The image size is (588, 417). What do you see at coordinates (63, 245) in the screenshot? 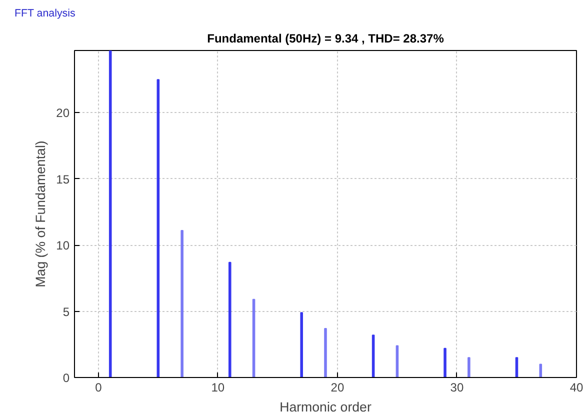
I see `y-tick-label: 10` at bounding box center [63, 245].